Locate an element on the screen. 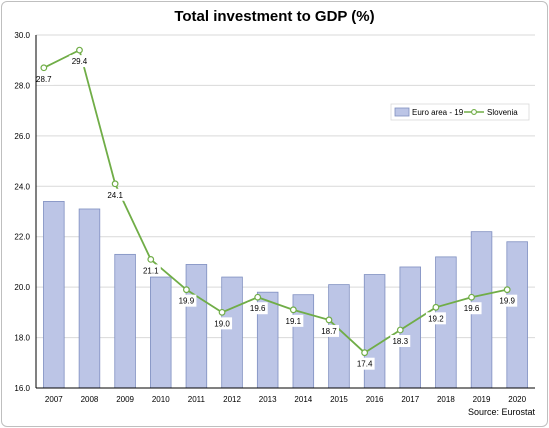 Image resolution: width=549 pixels, height=428 pixels. data-label: 29.4 is located at coordinates (80, 61).